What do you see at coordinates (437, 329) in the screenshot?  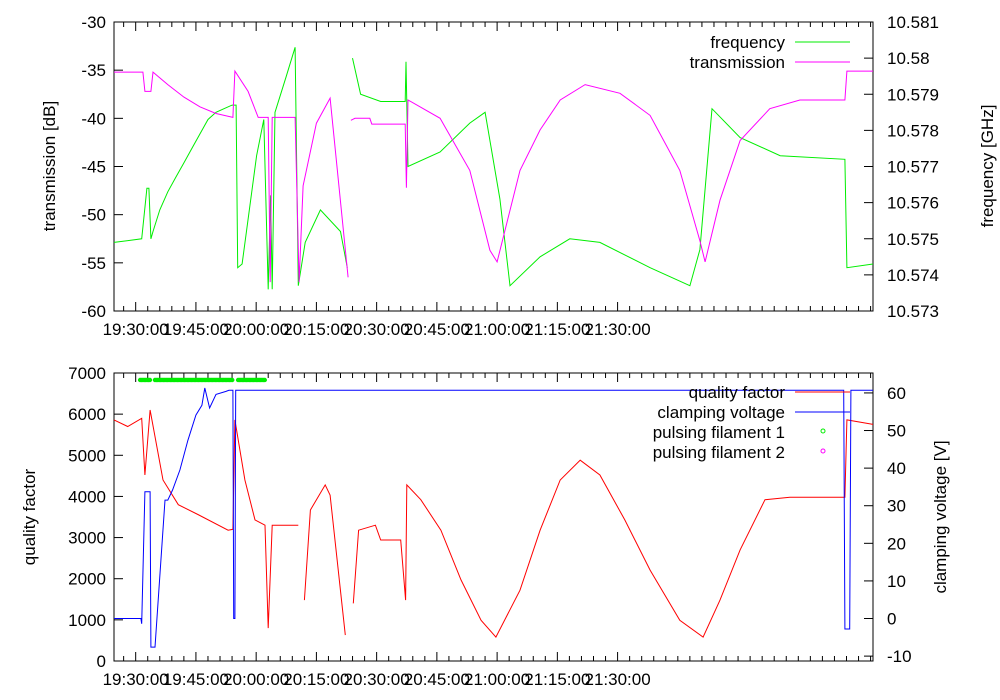 I see `top-x-tick-label: 20:45:00` at bounding box center [437, 329].